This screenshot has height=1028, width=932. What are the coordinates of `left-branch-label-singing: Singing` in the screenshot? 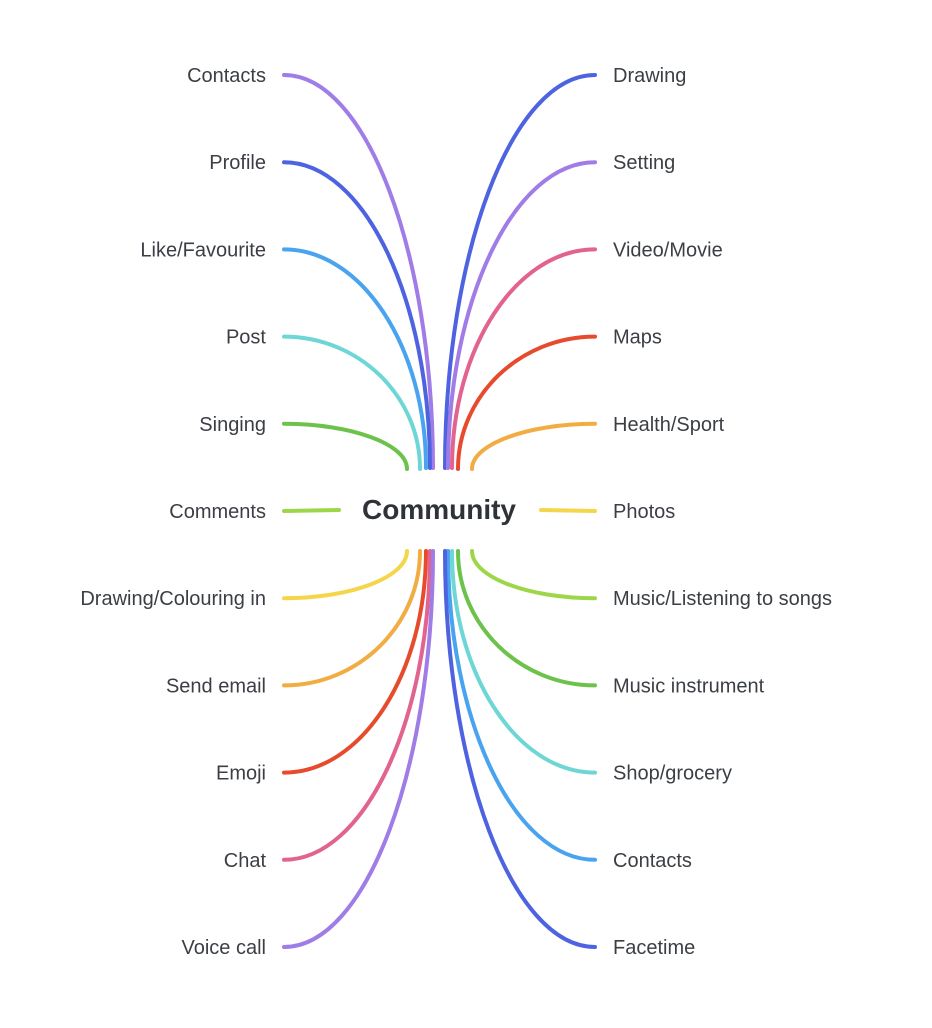 It's located at (232, 425).